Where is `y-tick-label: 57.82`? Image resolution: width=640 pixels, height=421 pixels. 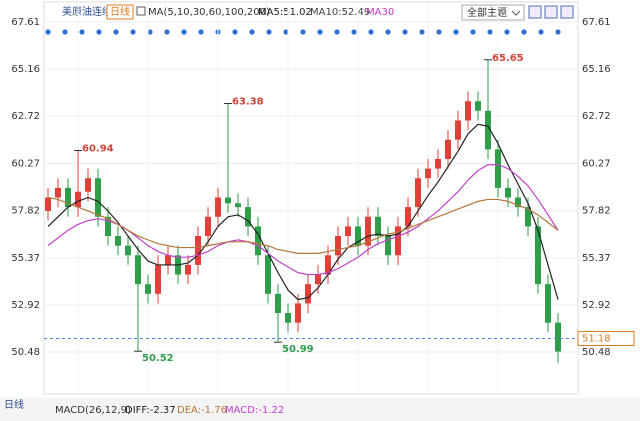
y-tick-label: 57.82 is located at coordinates (25, 211).